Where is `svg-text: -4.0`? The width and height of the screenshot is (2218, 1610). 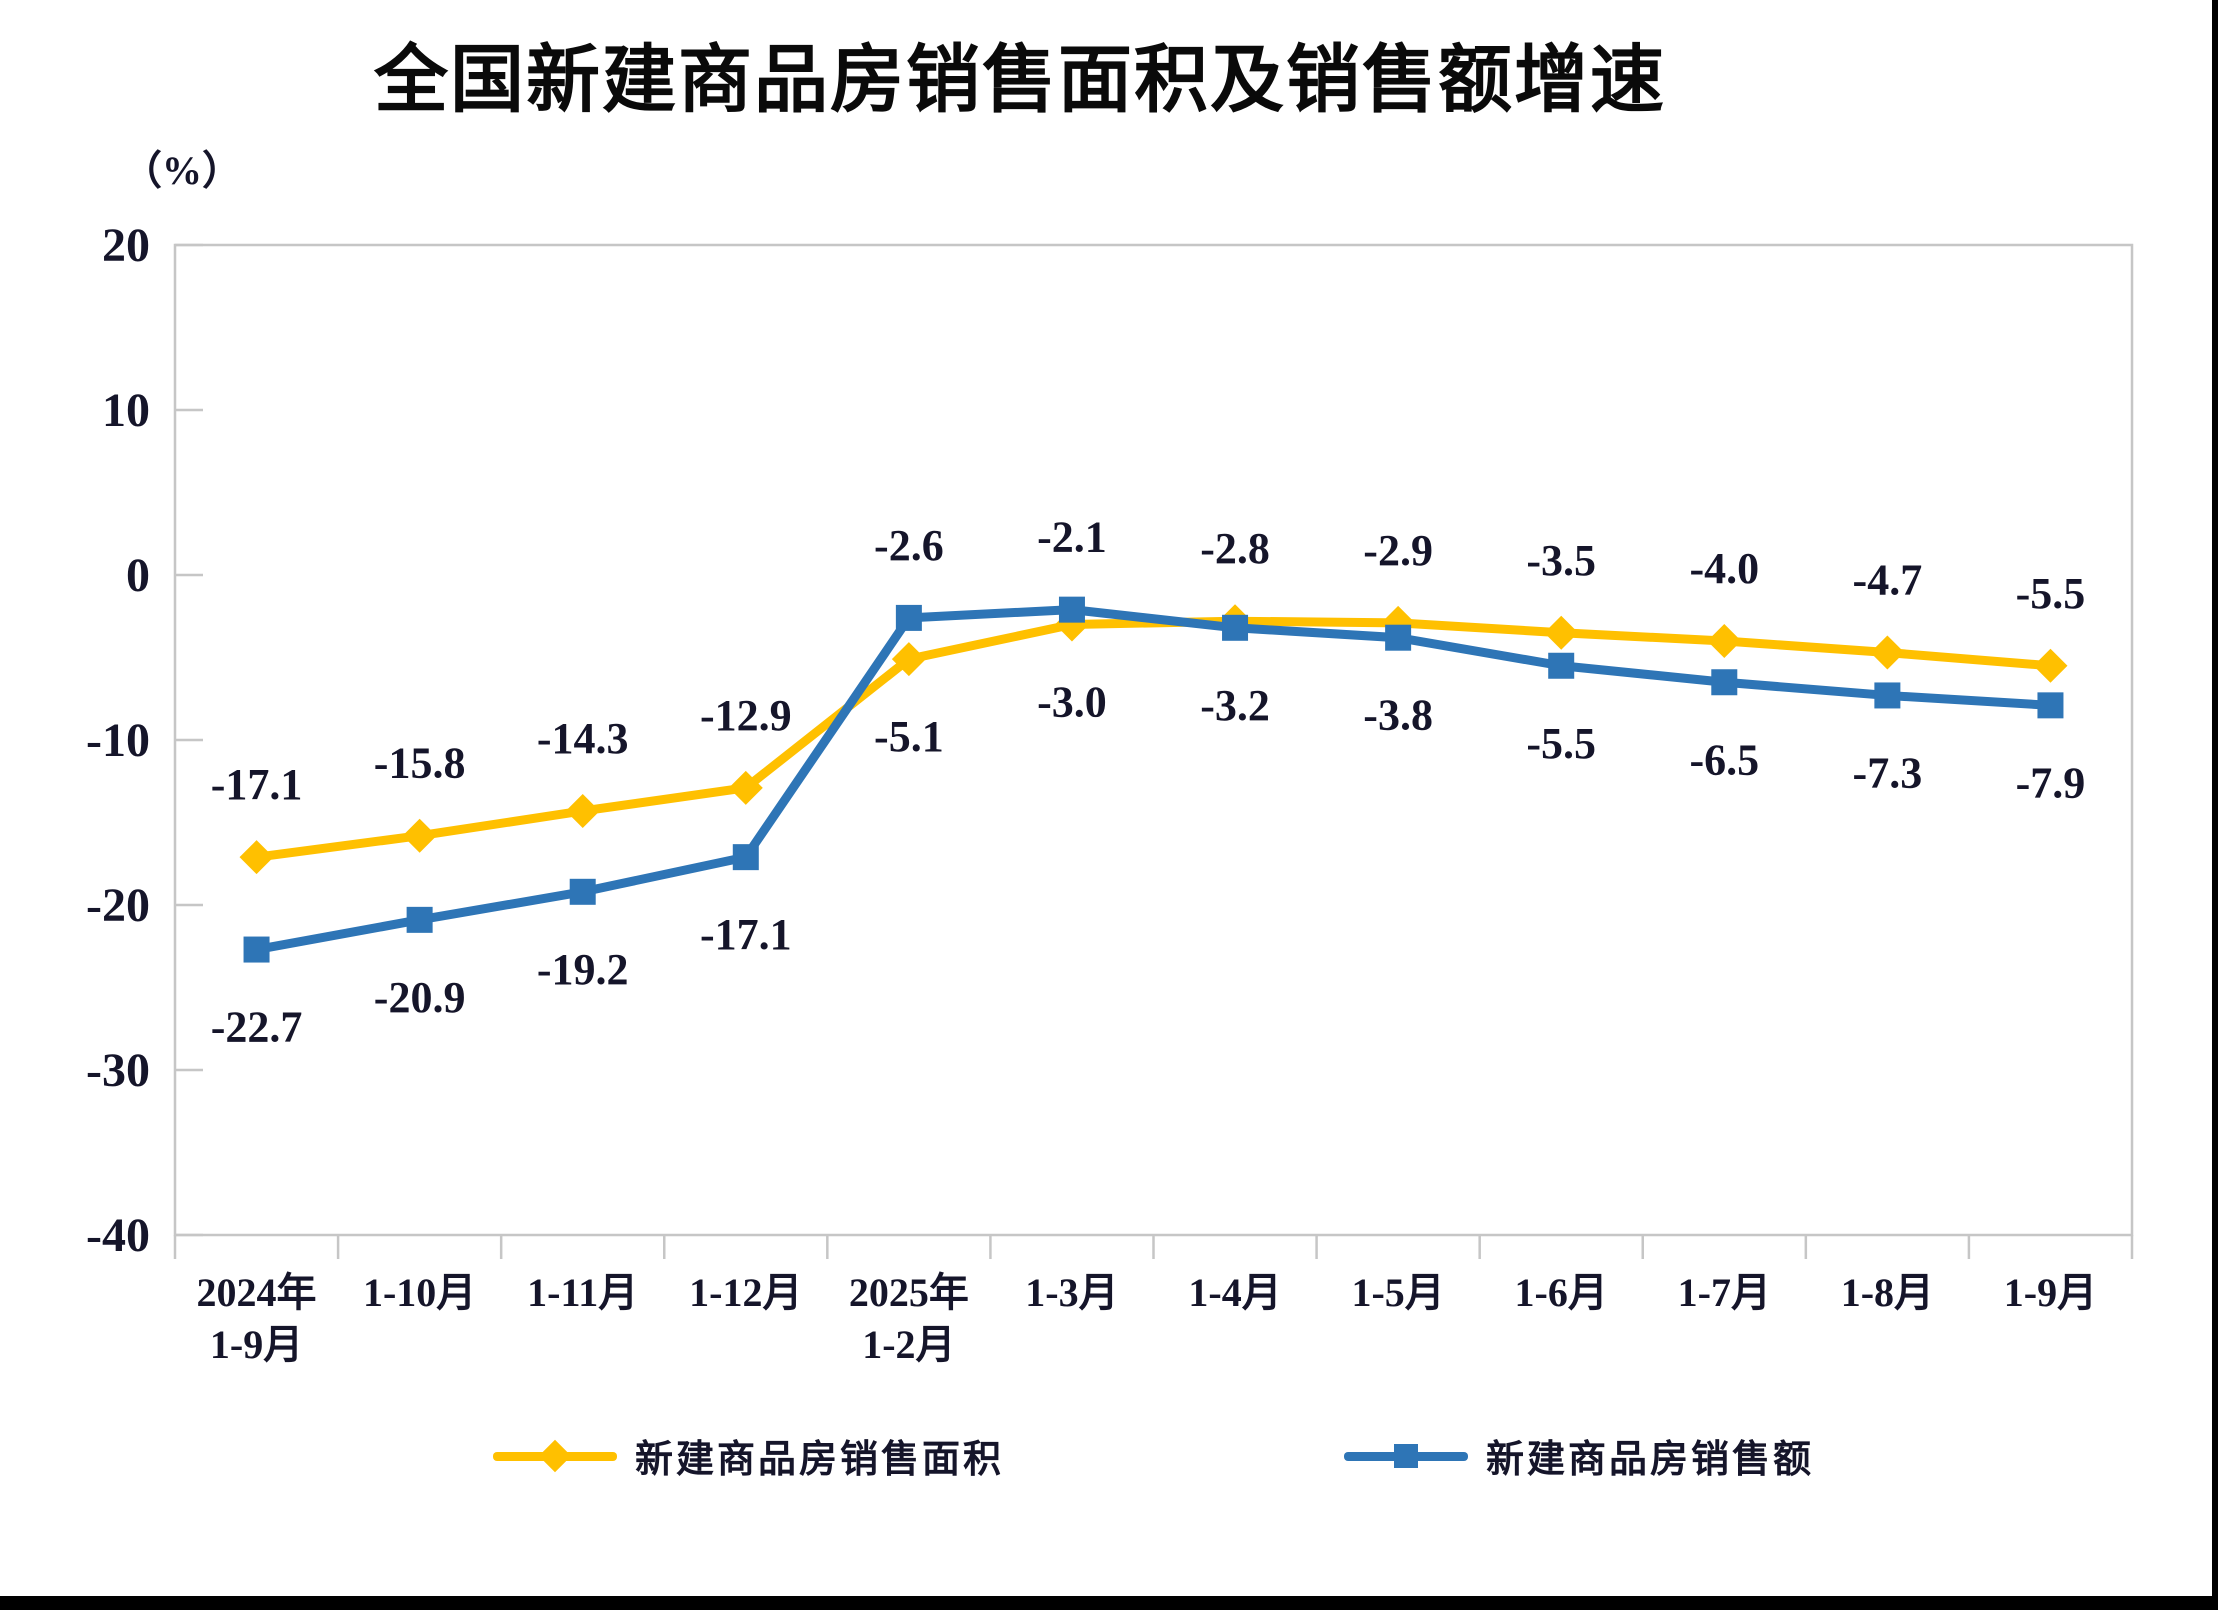 svg-text: -4.0 is located at coordinates (1724, 568).